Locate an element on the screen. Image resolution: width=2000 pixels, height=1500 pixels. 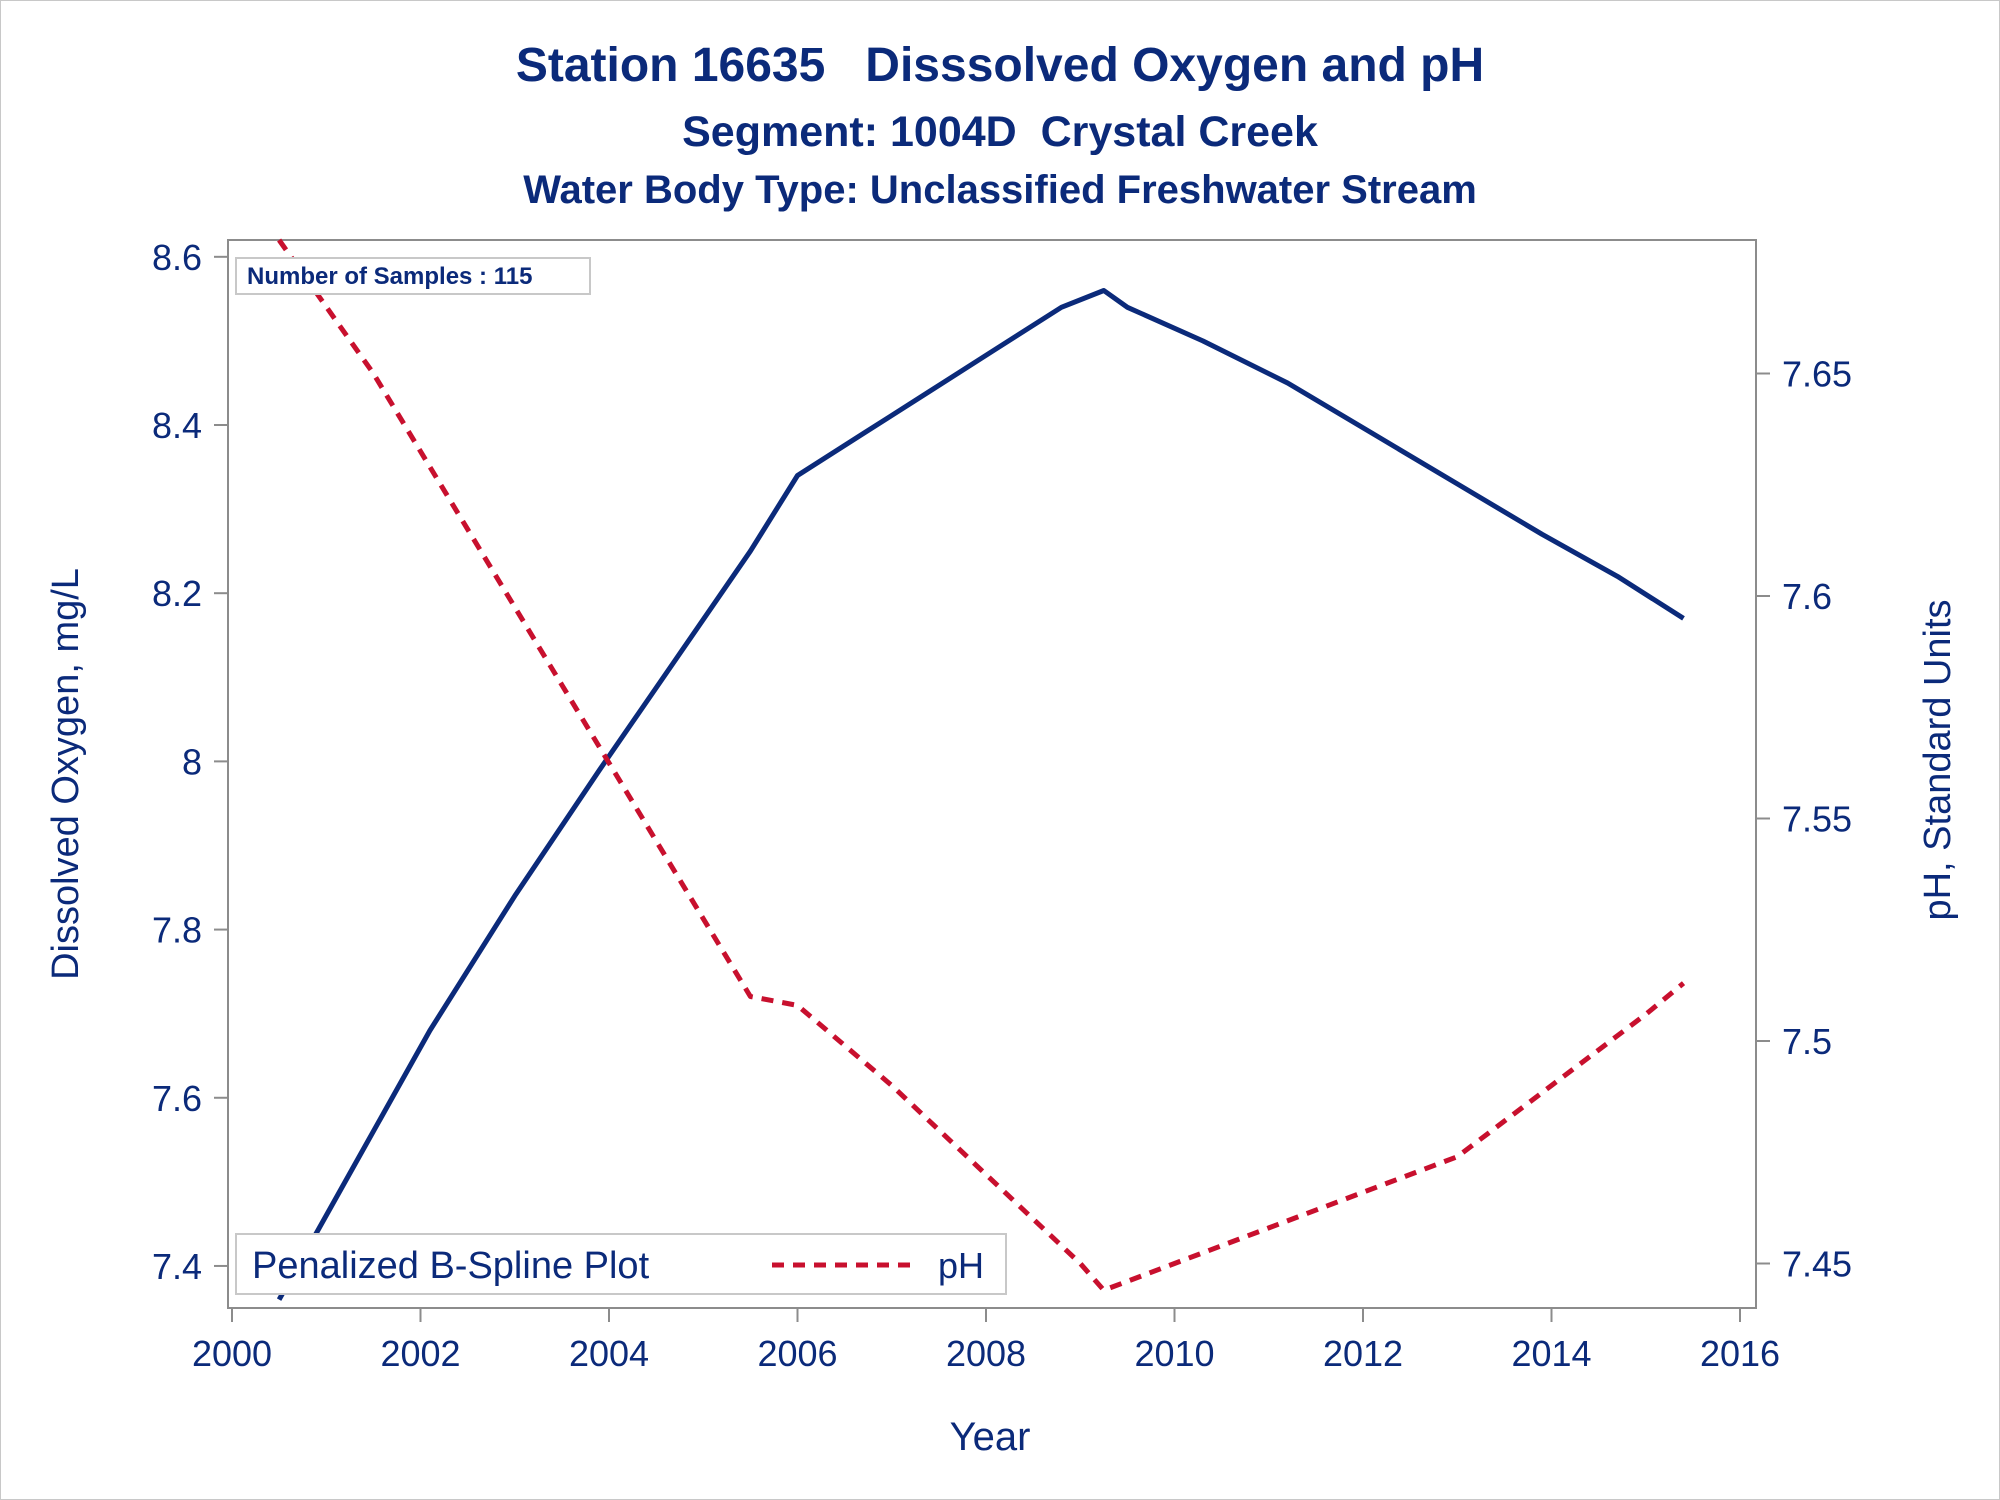
sample-count-inset: Number of Samples : 115 is located at coordinates (413, 276).